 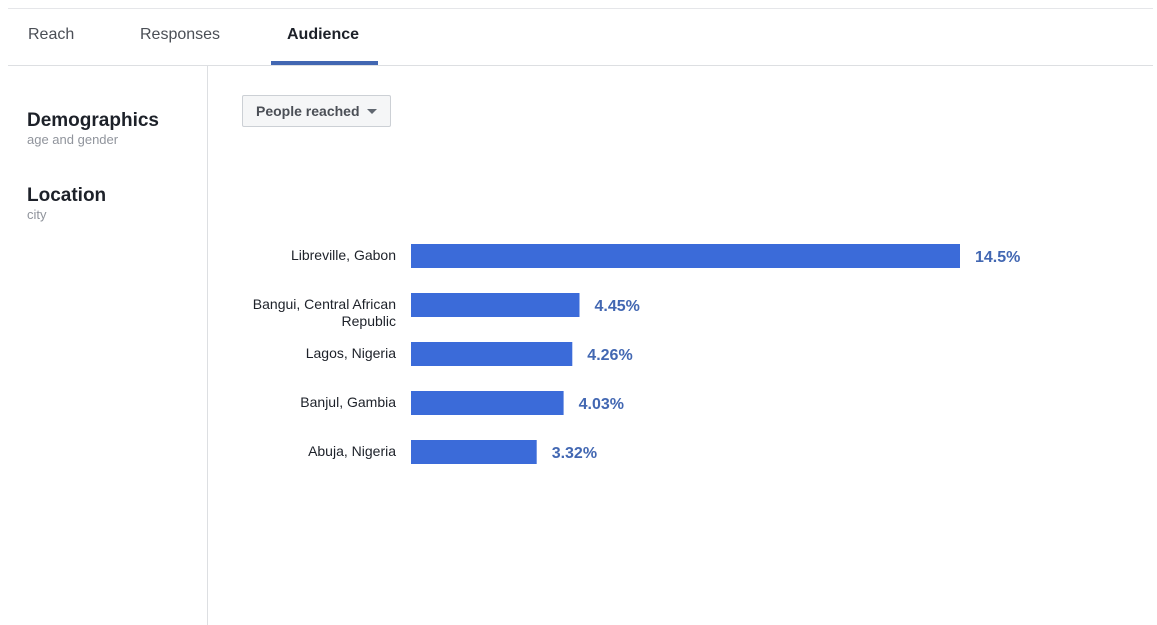 I want to click on bar-category-label: Abuja, Nigeria, so click(x=352, y=451).